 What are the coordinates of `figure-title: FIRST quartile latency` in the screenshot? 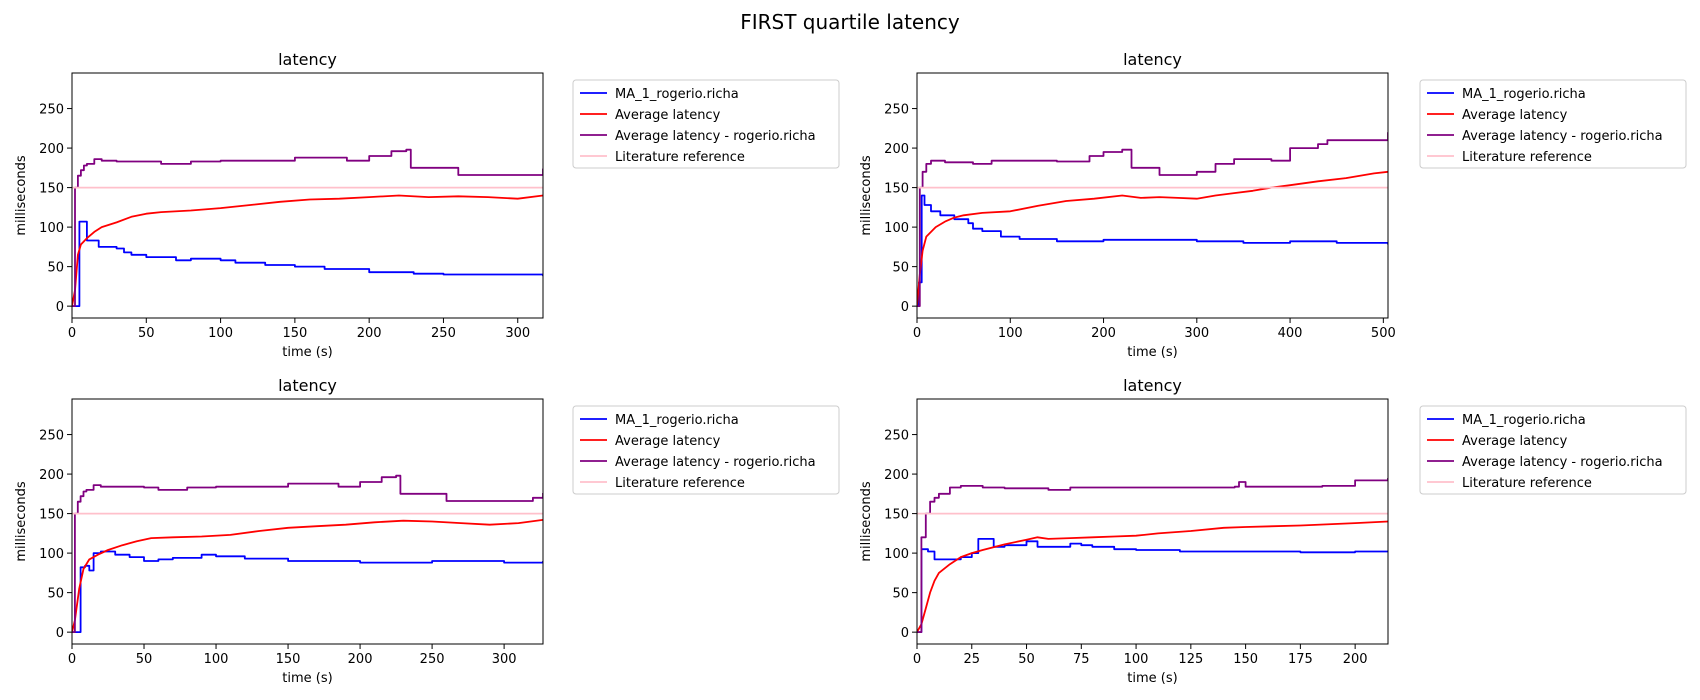 It's located at (850, 22).